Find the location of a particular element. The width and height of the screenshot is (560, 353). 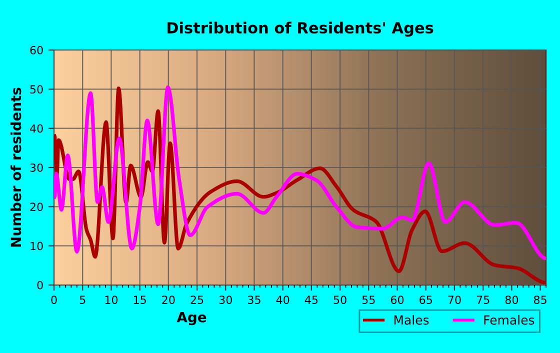

y-tick-label: 10 is located at coordinates (36, 246).